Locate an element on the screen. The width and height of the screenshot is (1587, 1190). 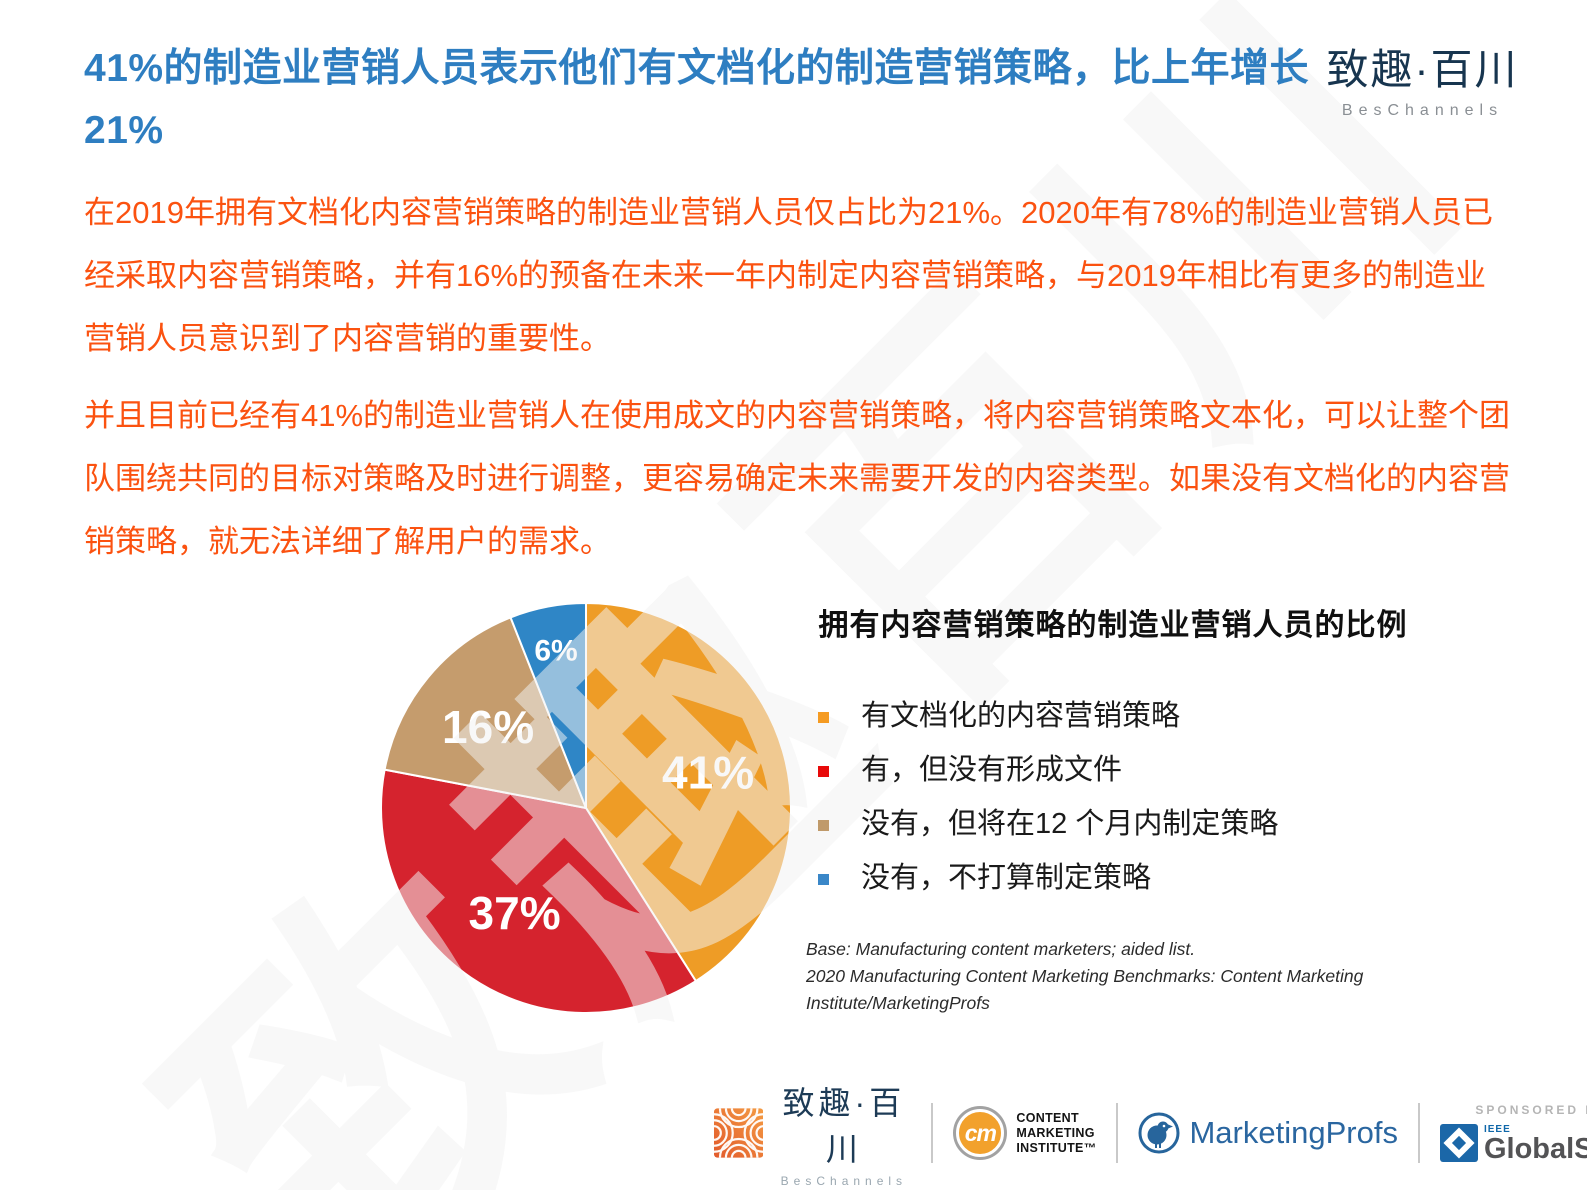
globalspec-logo: SPONSORED BY IEEE GlobalSpec is located at coordinates (1513, 1133).